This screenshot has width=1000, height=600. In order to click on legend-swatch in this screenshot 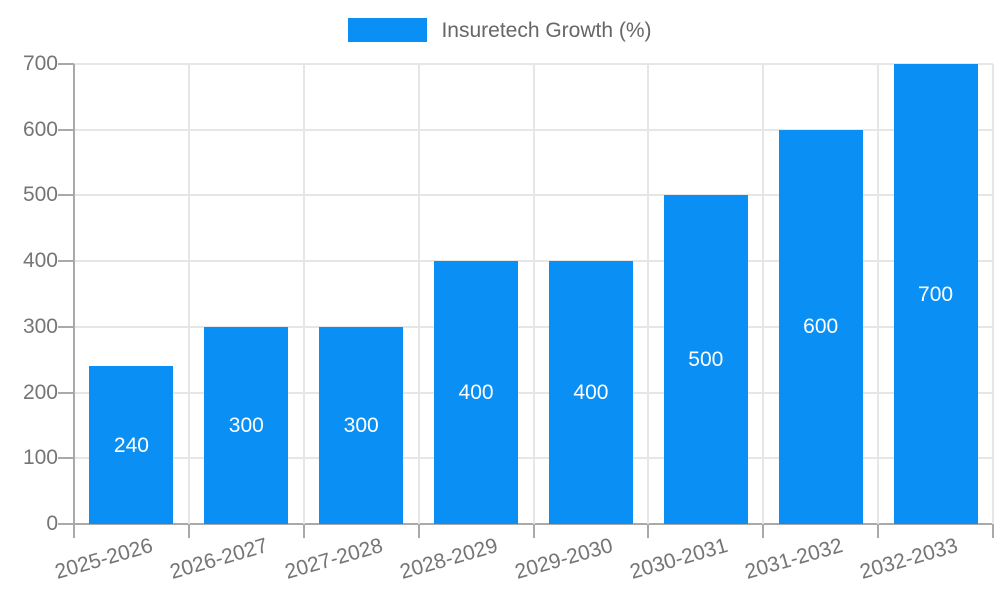, I will do `click(388, 30)`.